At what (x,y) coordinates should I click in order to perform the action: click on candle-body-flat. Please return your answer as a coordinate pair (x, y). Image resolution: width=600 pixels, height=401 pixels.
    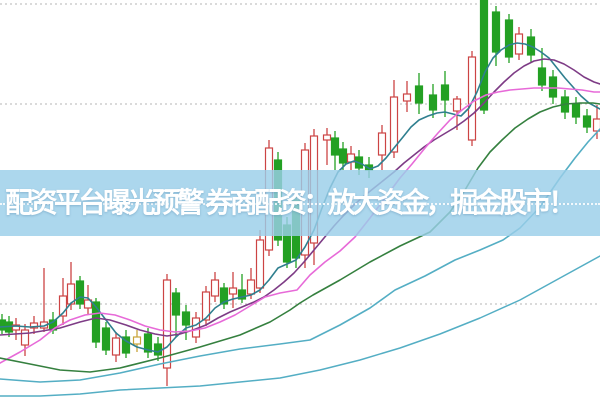
    Looking at the image, I should click on (137, 340).